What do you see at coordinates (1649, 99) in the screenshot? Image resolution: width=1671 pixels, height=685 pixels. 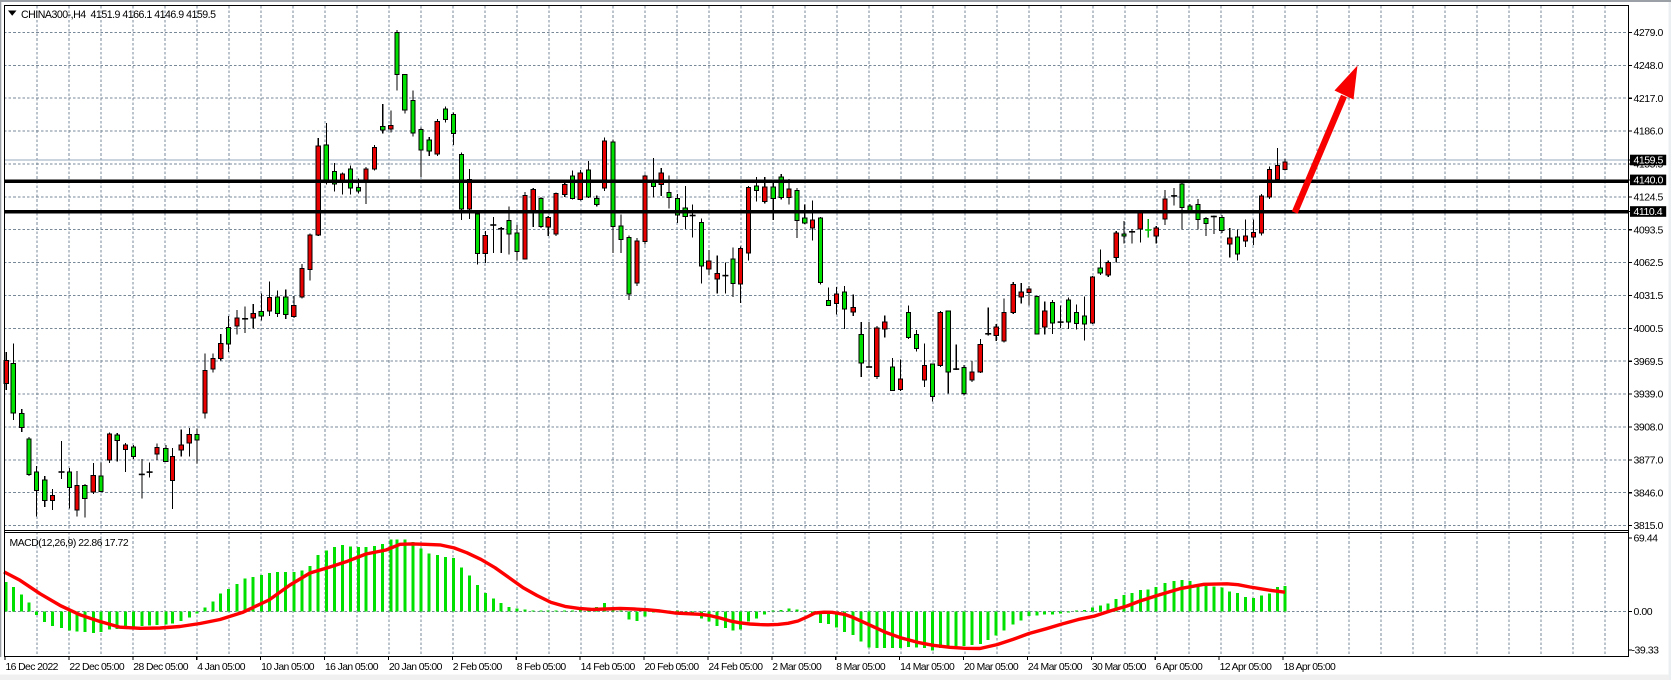 I see `svg-text: 4217.0` at bounding box center [1649, 99].